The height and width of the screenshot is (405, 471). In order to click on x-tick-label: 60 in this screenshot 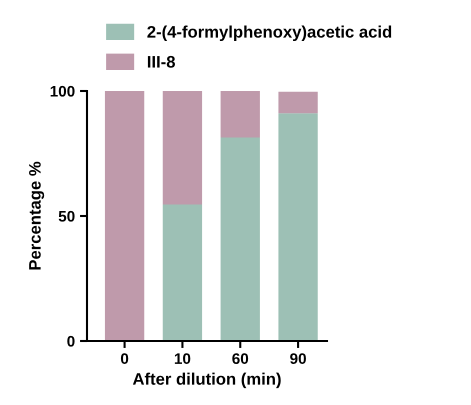, I will do `click(240, 358)`.